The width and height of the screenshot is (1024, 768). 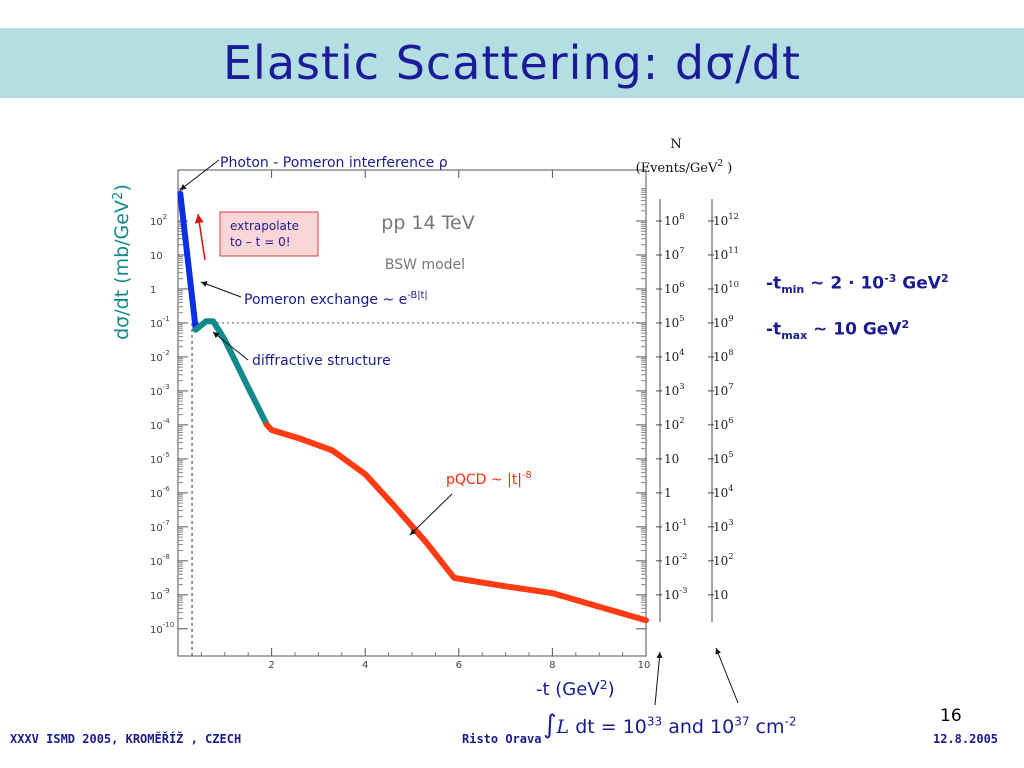 I want to click on integral-sign: ∫, so click(x=550, y=725).